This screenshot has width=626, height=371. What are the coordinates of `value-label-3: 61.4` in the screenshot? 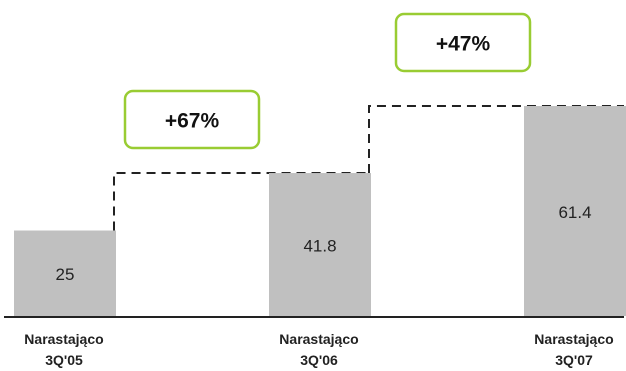 It's located at (574, 212).